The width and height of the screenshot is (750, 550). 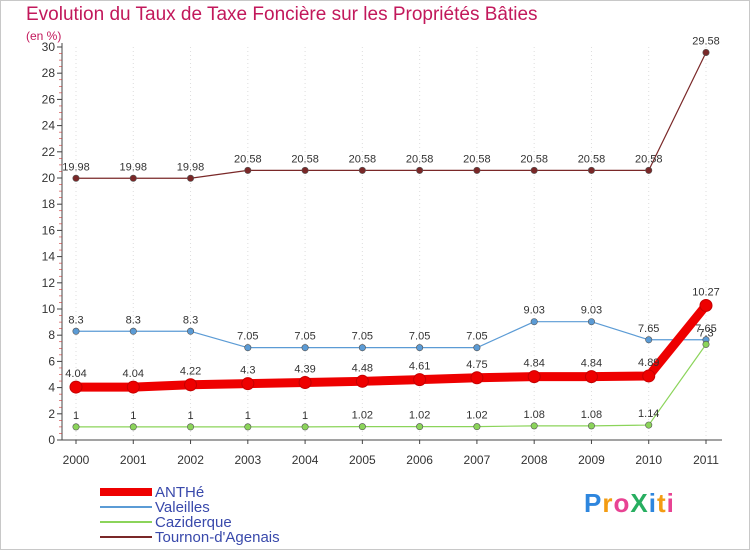 I want to click on y-tick-label: 2, so click(x=51, y=414).